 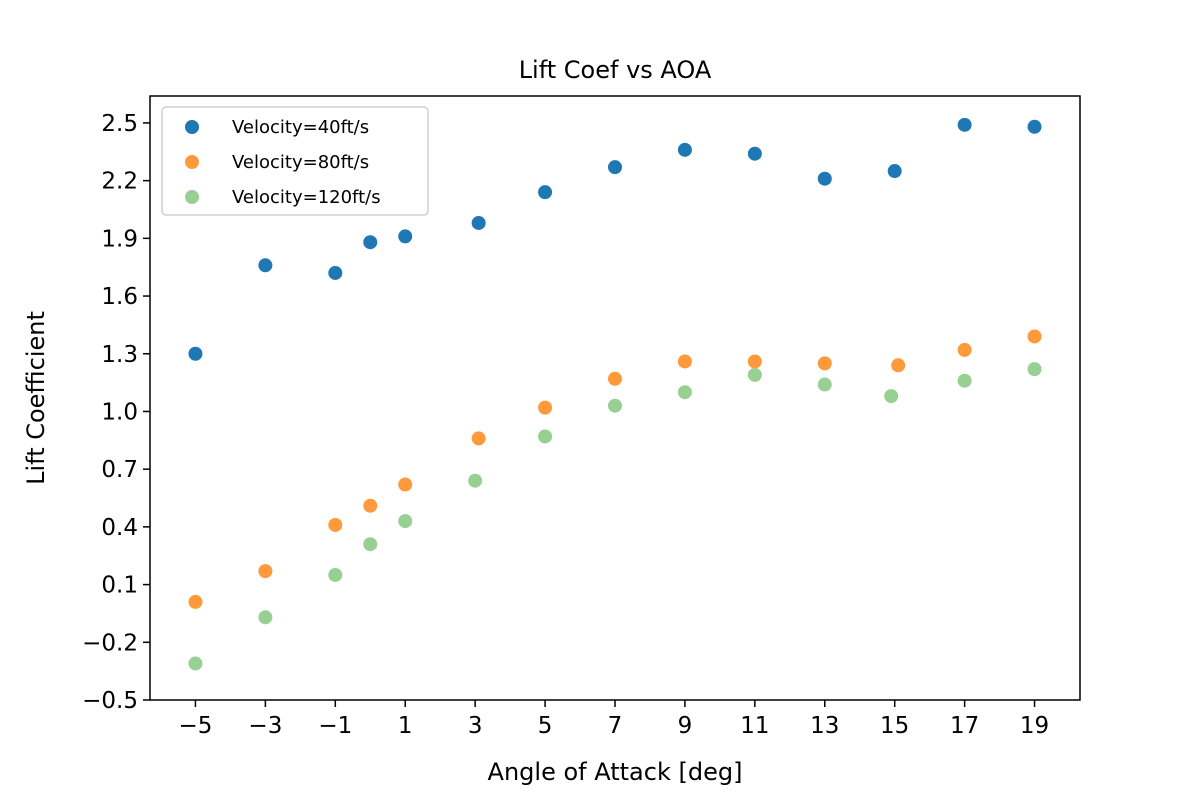 I want to click on y-axis-label: Lift Coefficient, so click(x=36, y=398).